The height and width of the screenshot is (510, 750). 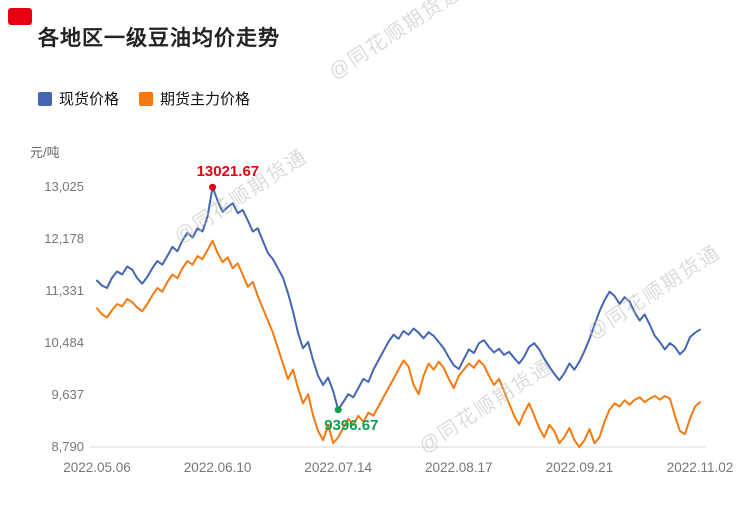 I want to click on legend-item-spot-price: 现货价格, so click(x=78, y=98).